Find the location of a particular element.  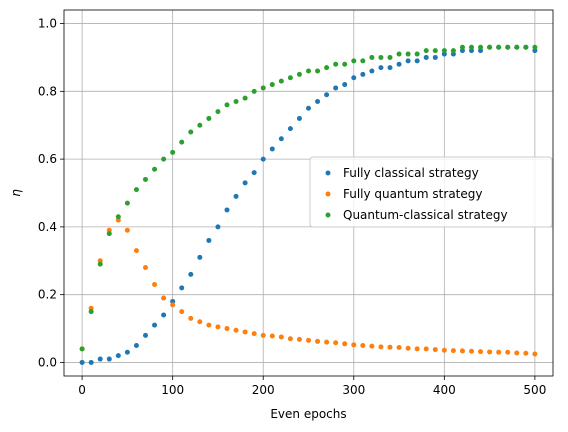

x-axis-label: Even epochs is located at coordinates (308, 414).